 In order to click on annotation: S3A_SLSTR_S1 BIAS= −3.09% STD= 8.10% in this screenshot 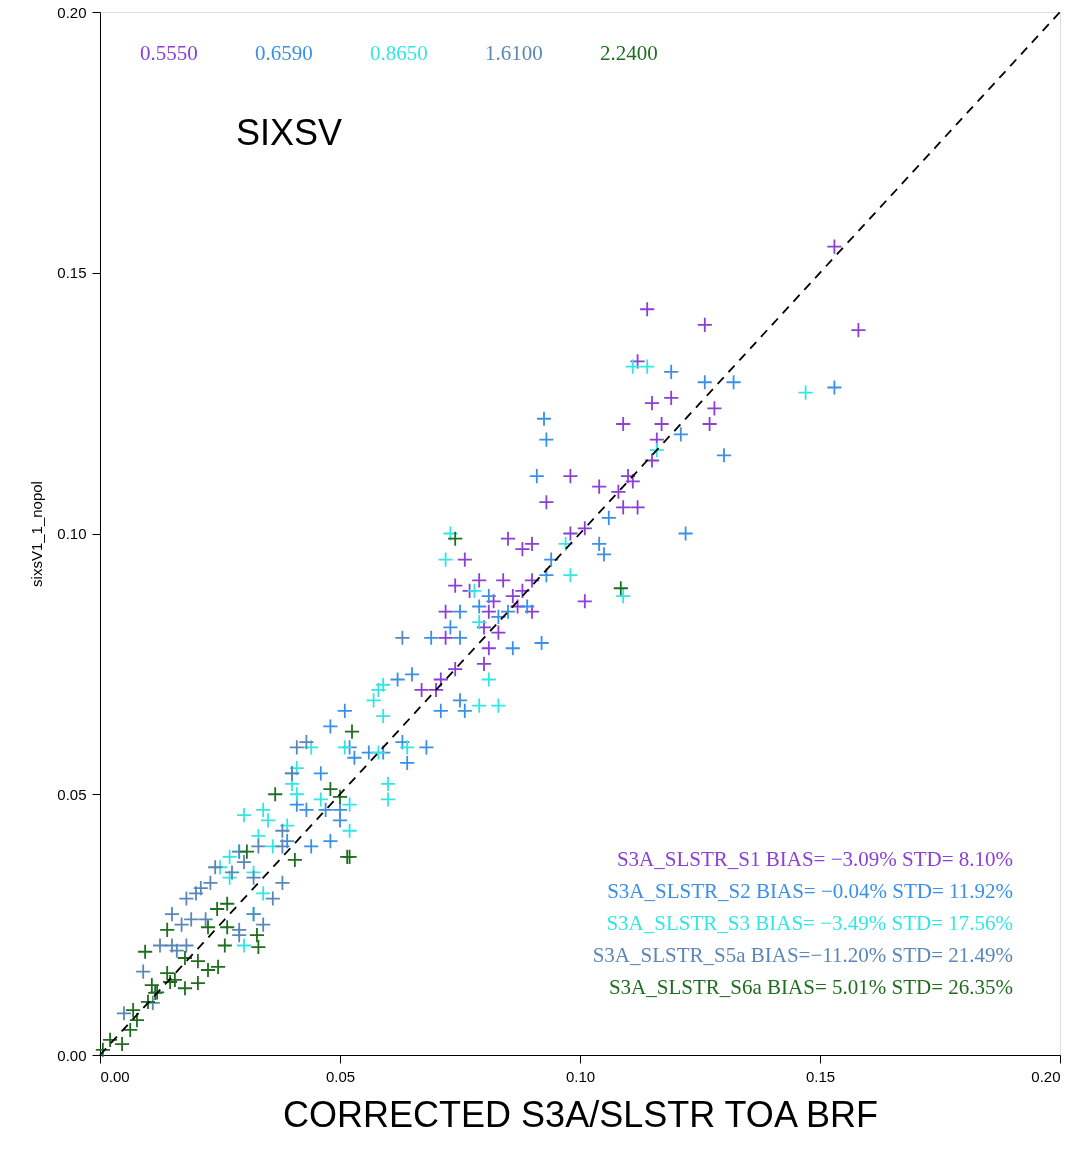, I will do `click(814, 859)`.